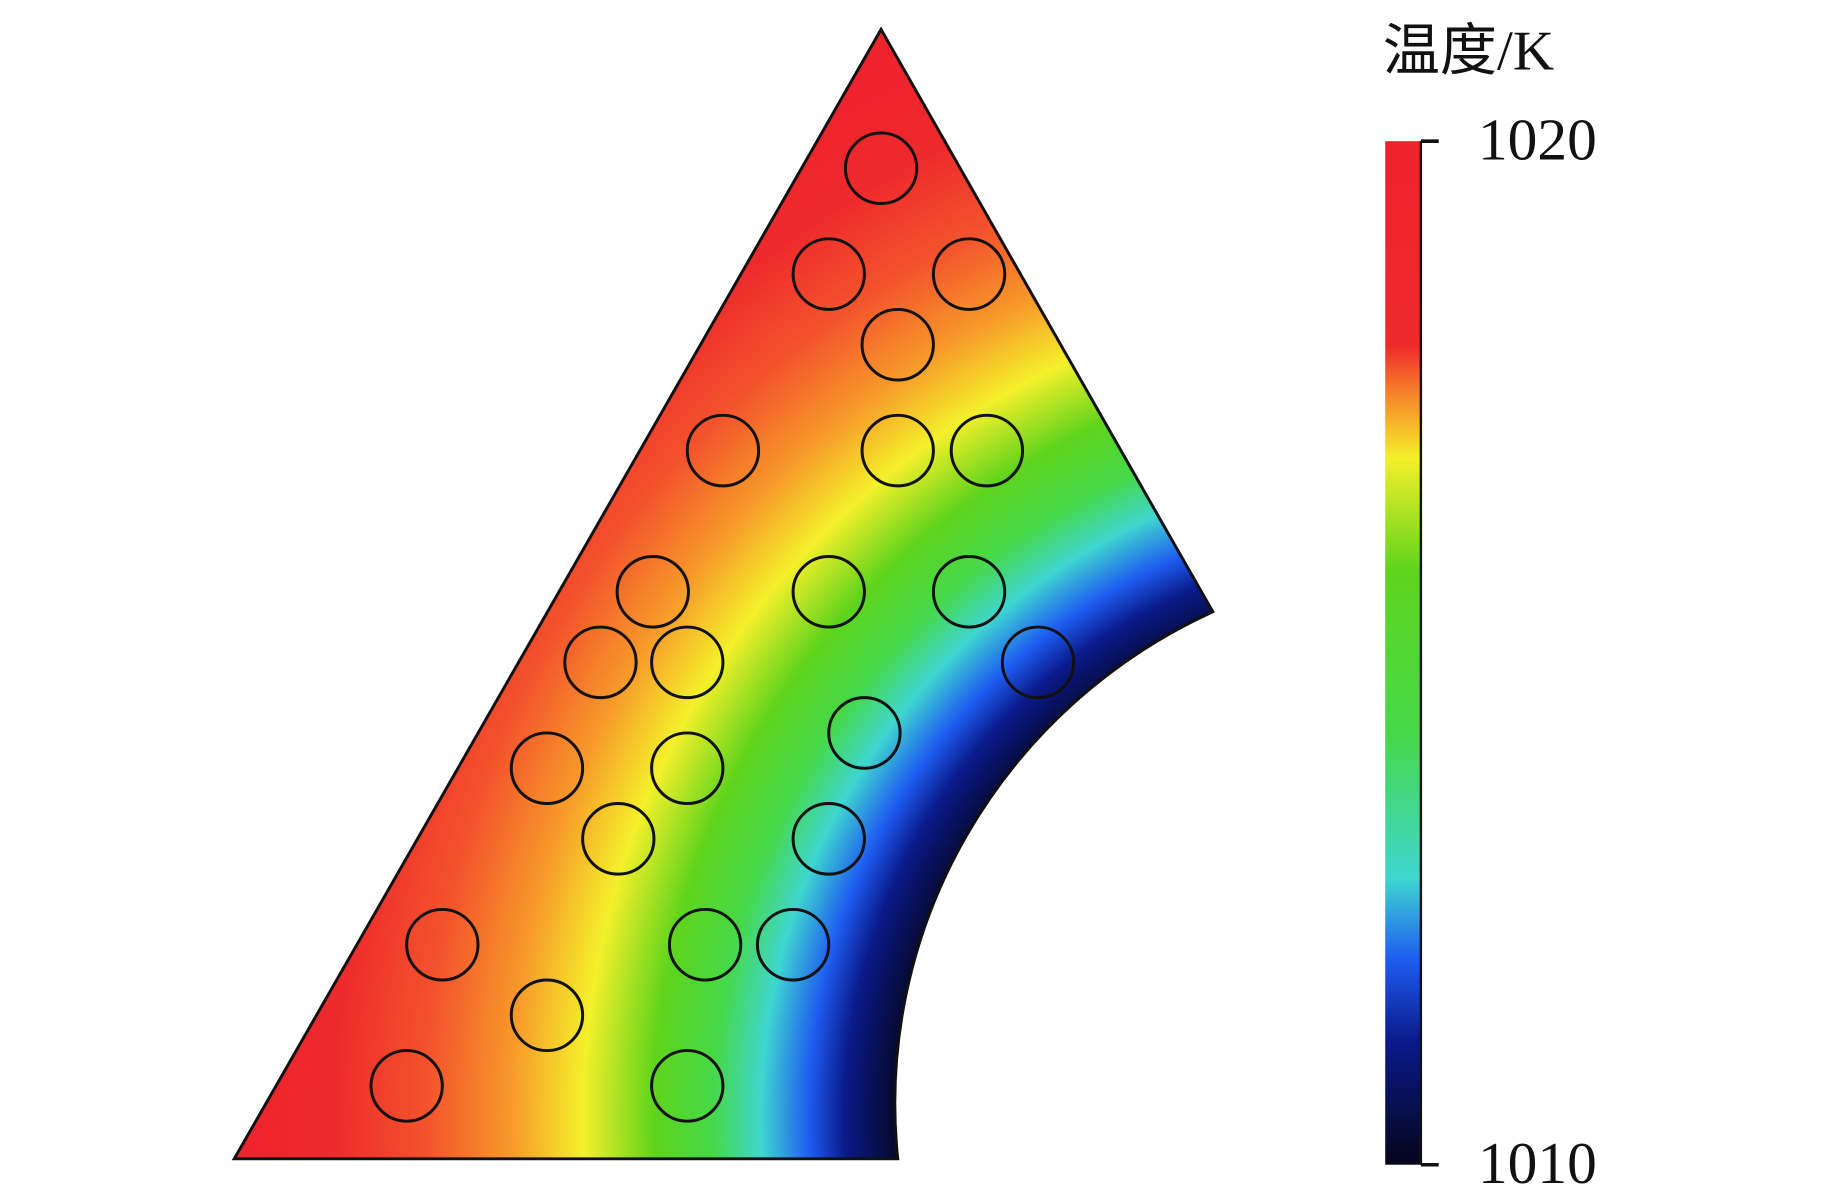  I want to click on colorbar-tick-label: 1010, so click(1537, 1163).